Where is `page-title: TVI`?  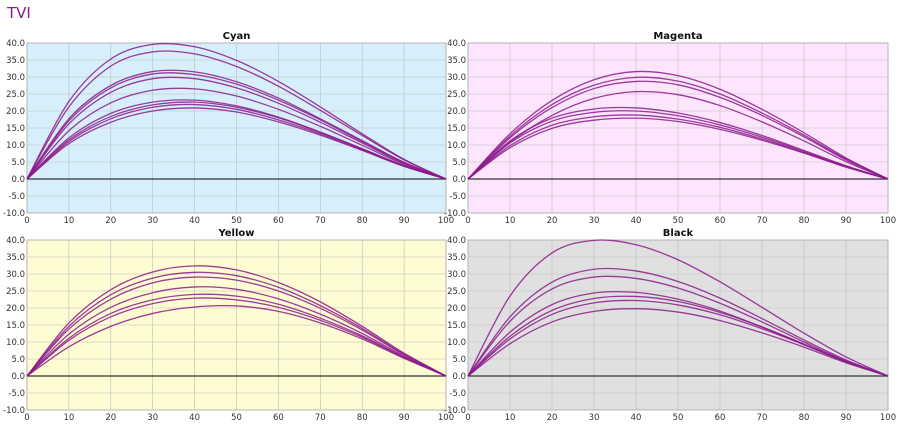 page-title: TVI is located at coordinates (19, 13).